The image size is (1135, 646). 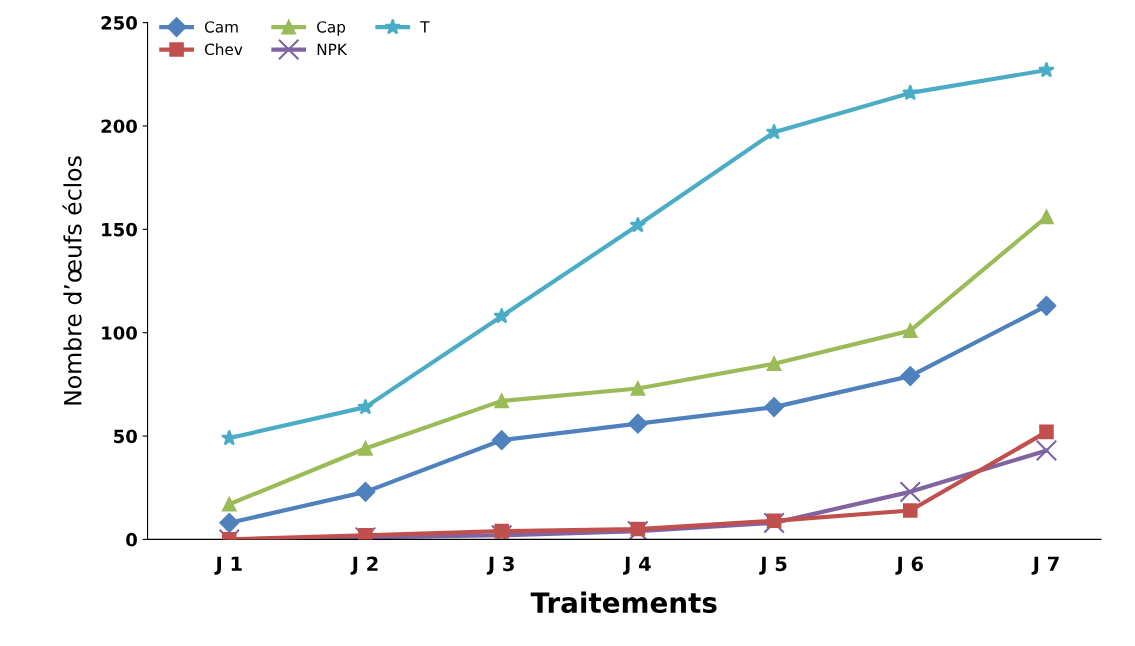 I want to click on x-tick-label: J 4, so click(x=637, y=565).